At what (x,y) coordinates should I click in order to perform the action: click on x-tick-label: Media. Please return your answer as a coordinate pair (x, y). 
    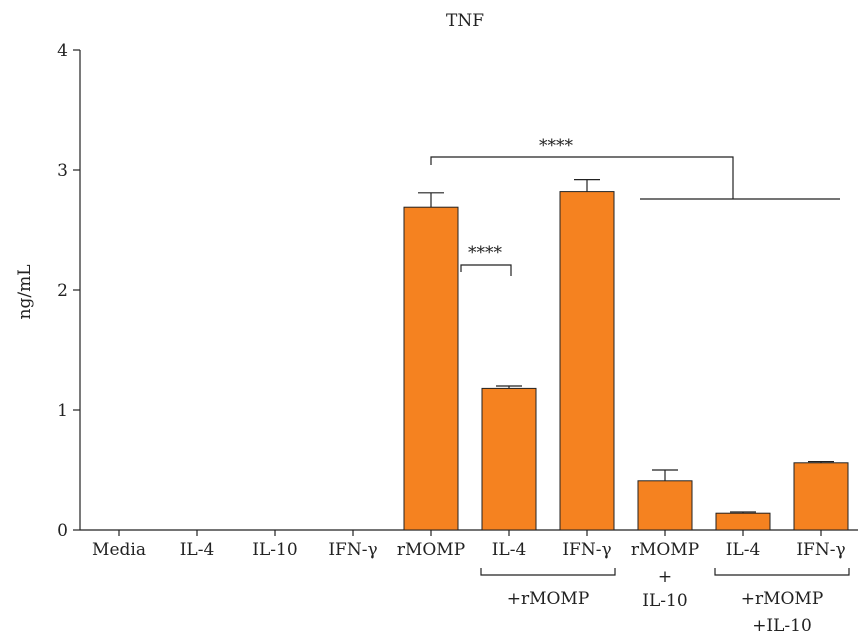
    Looking at the image, I should click on (119, 550).